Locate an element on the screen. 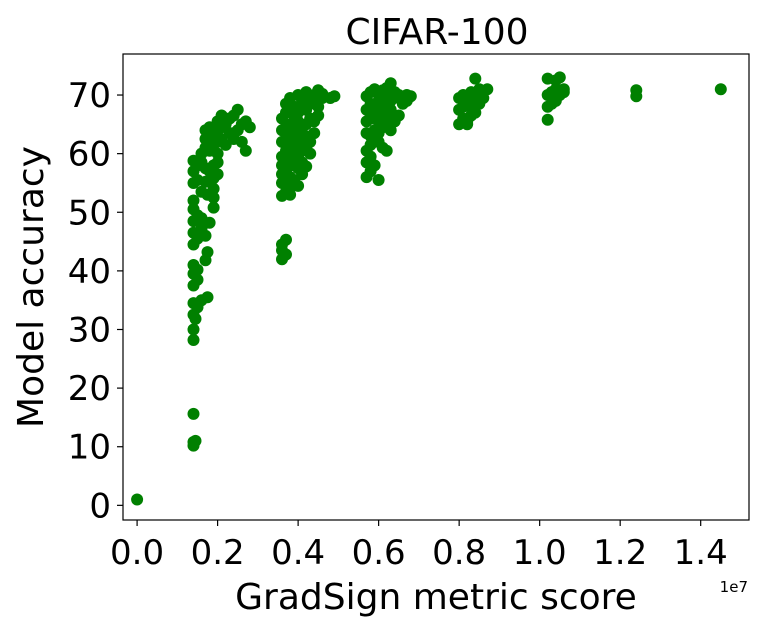 The height and width of the screenshot is (631, 761). y-tick-label: 40 is located at coordinates (89, 272).